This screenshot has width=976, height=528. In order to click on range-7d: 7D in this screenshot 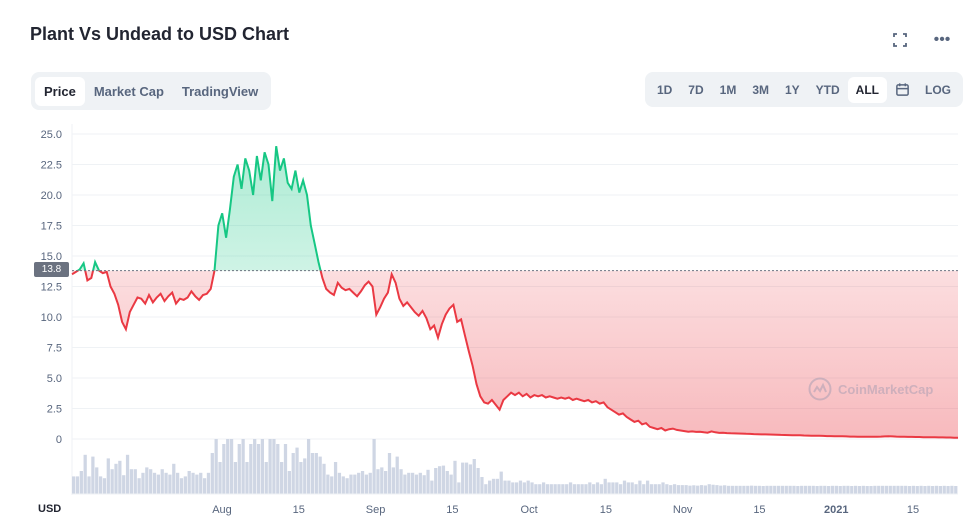, I will do `click(696, 89)`.